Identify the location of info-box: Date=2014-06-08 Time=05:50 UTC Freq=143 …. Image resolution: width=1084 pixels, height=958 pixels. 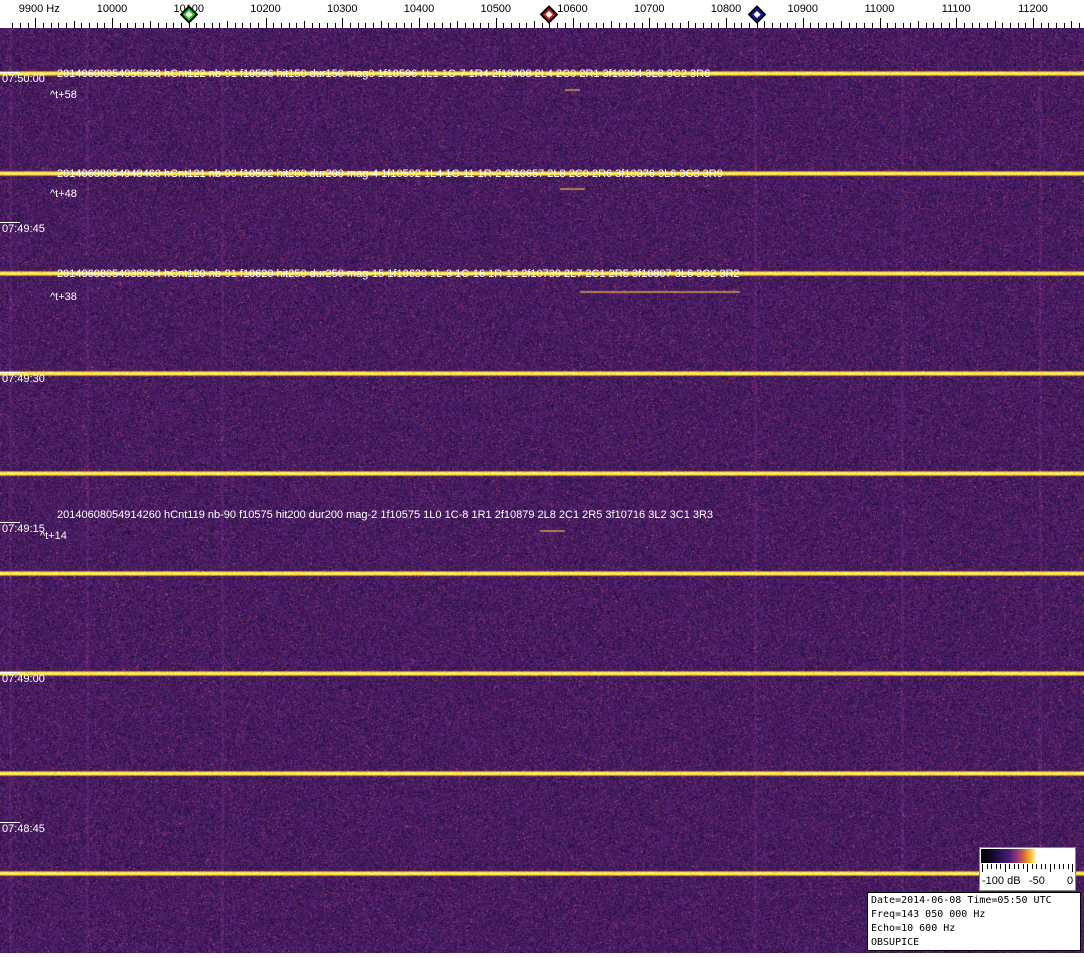
(974, 921).